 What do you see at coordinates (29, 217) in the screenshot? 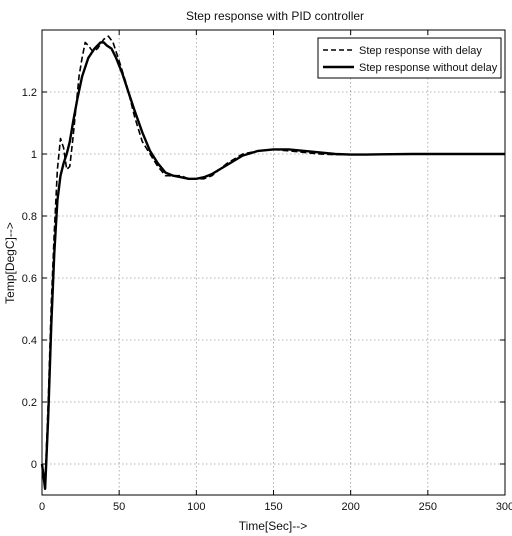
I see `y-tick-label: 0.8` at bounding box center [29, 217].